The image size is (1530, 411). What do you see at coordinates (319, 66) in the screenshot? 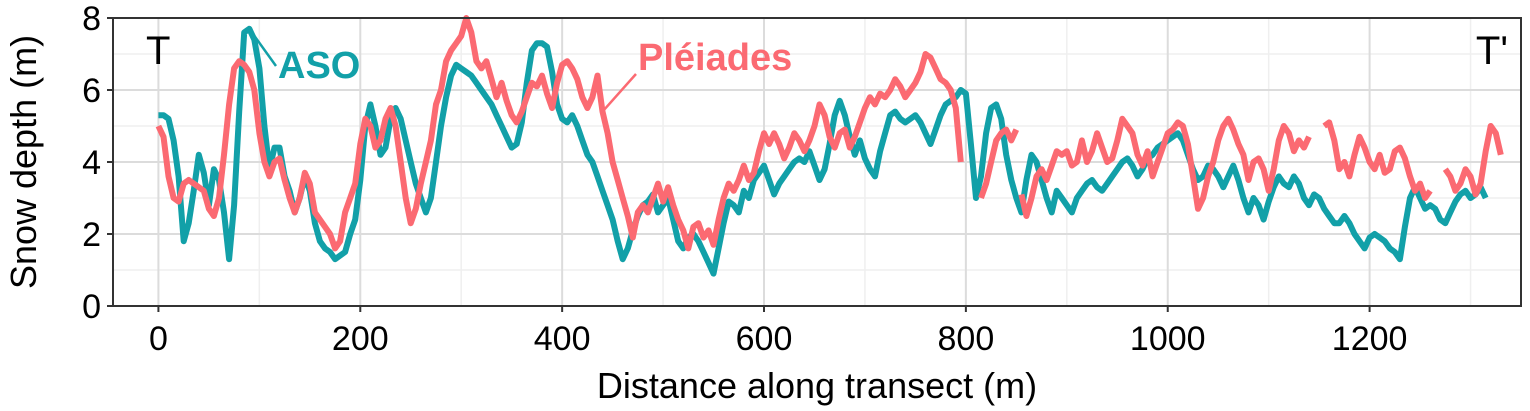
I see `series-label-aso: ASO` at bounding box center [319, 66].